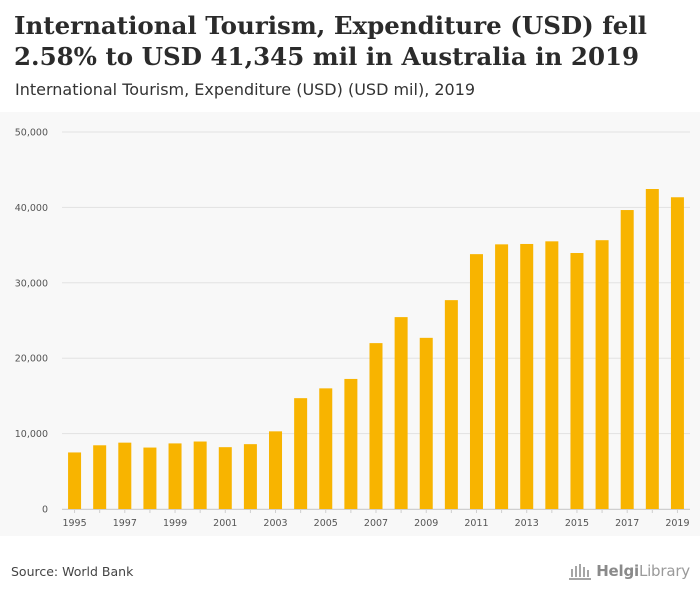  I want to click on bar-2011, so click(476, 381).